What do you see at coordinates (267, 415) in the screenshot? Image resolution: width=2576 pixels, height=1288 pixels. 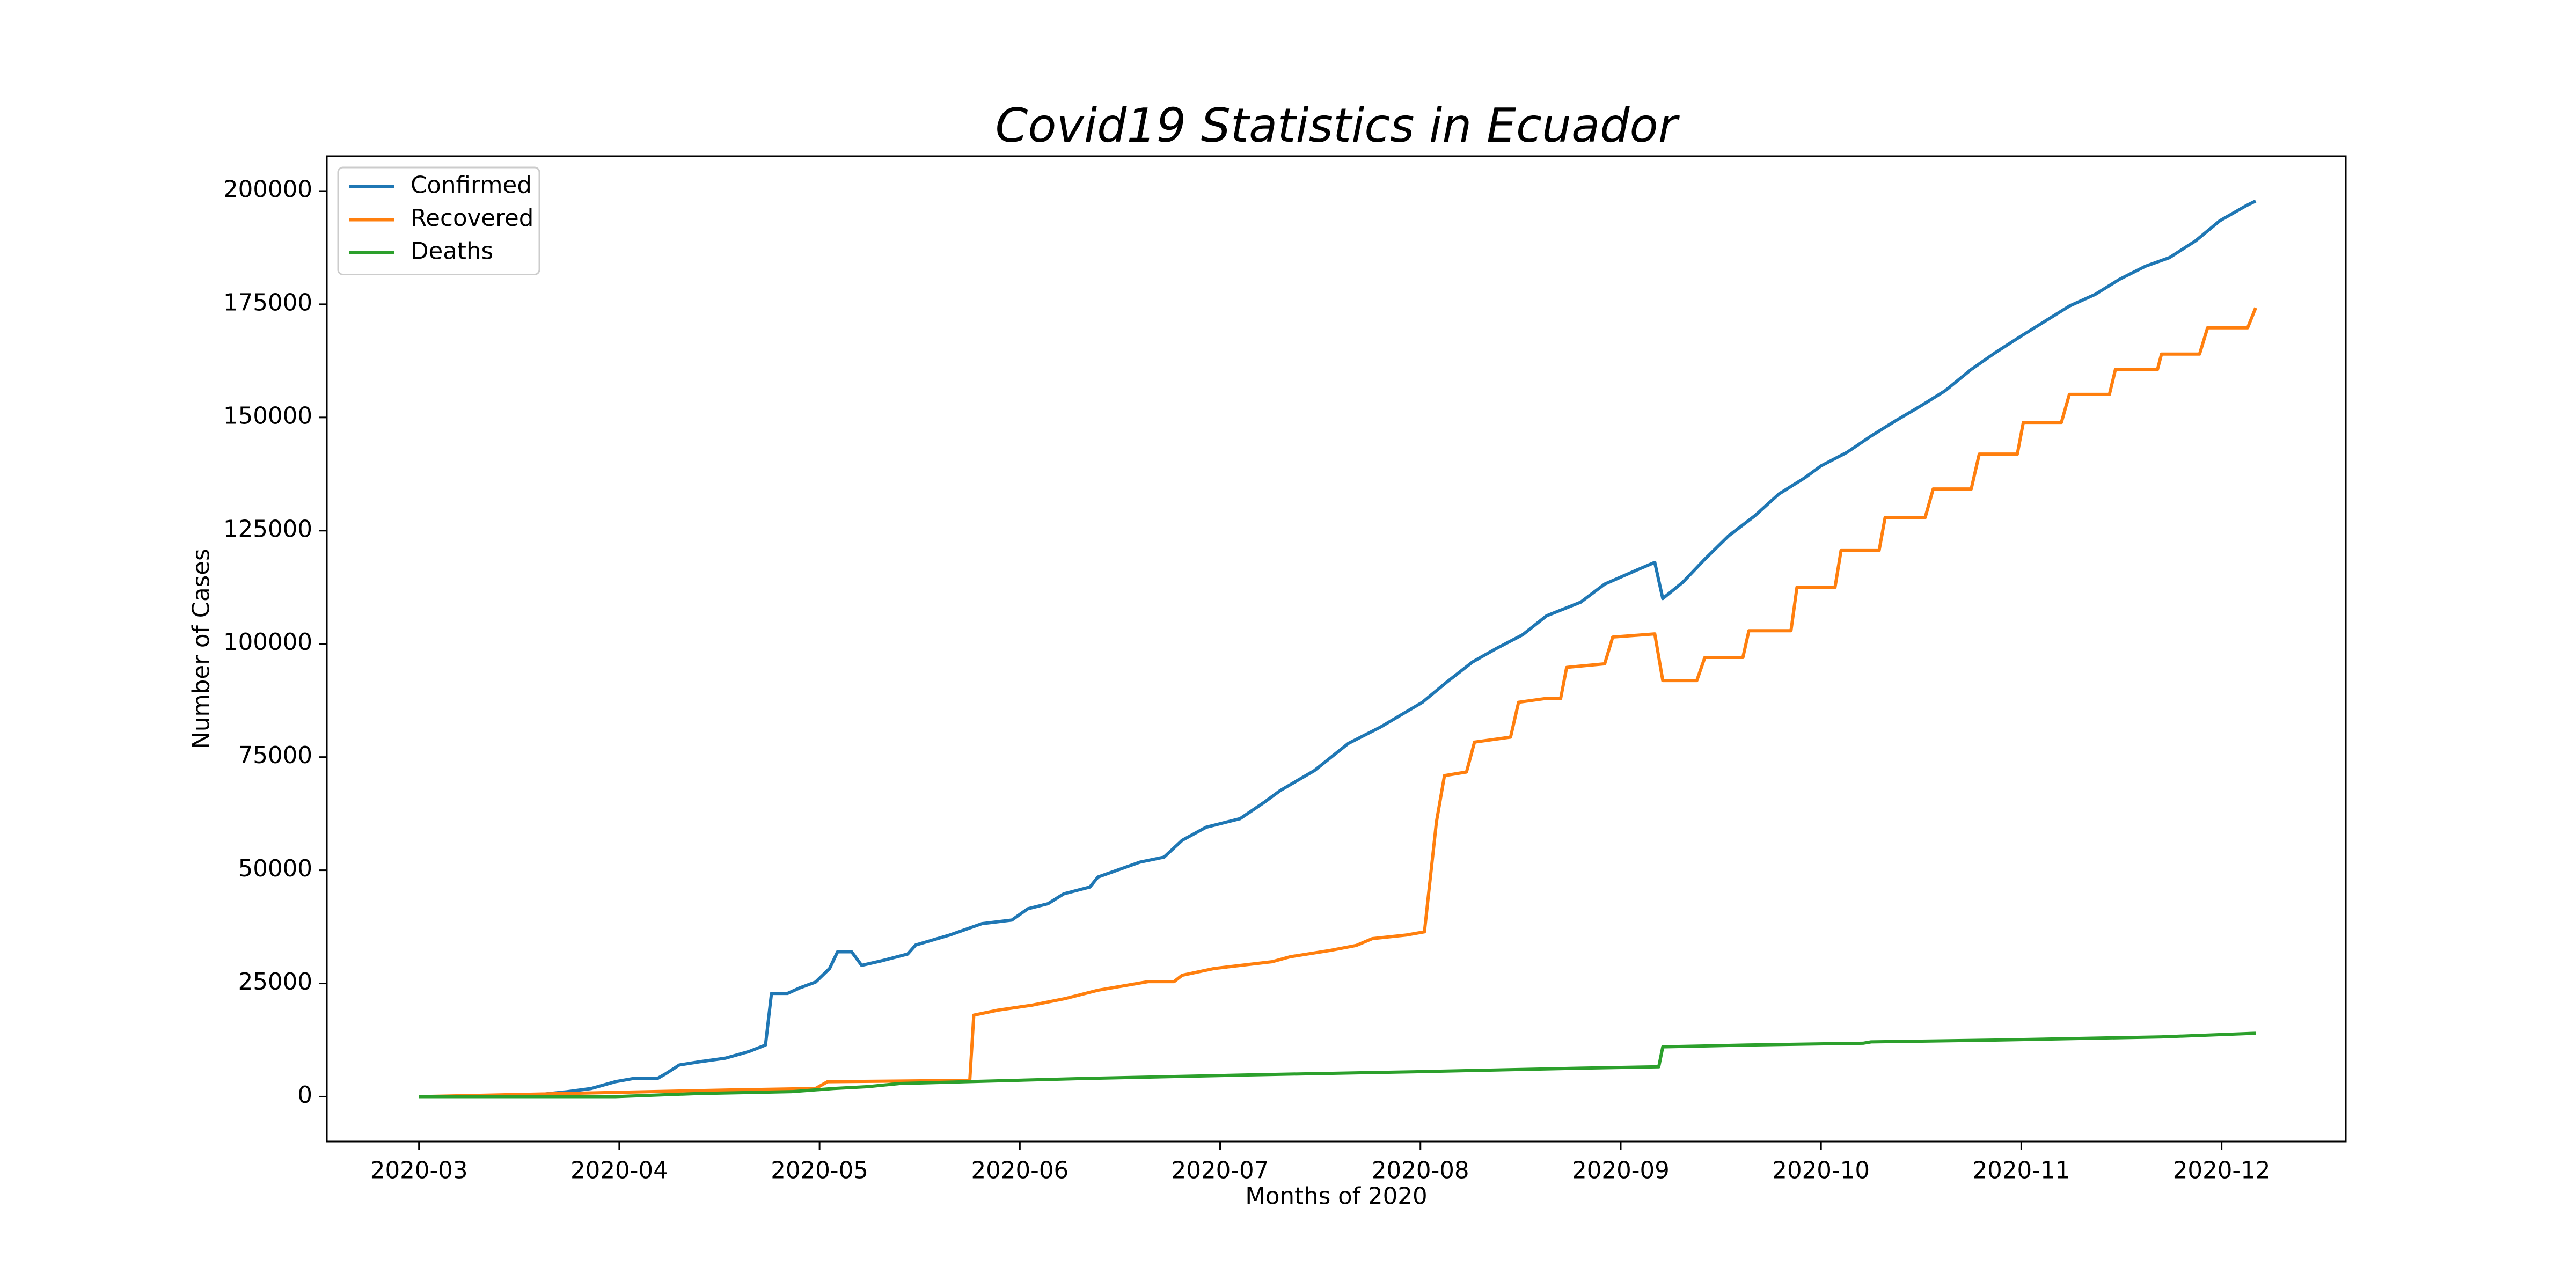 I see `y-tick-label: 150000` at bounding box center [267, 415].